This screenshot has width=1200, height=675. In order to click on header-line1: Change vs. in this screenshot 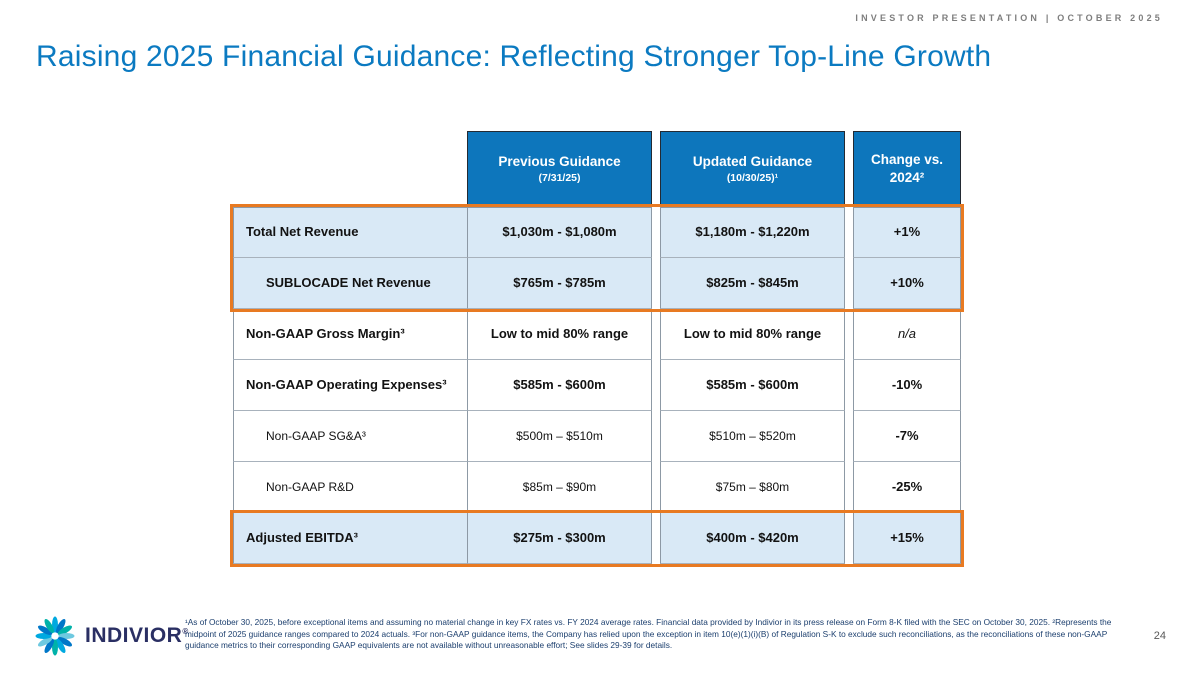, I will do `click(907, 159)`.